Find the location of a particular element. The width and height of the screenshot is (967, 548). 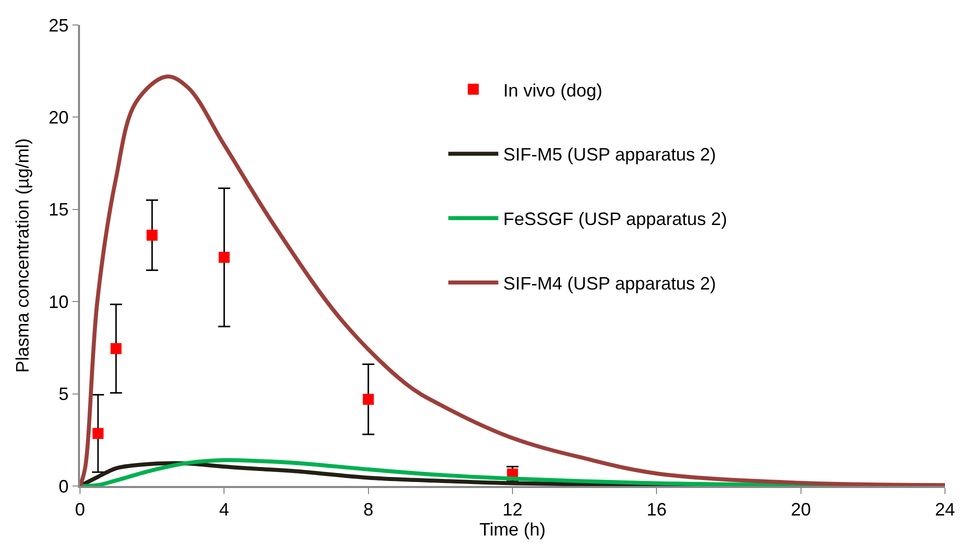

y-tick-label: 5 is located at coordinates (63, 394).